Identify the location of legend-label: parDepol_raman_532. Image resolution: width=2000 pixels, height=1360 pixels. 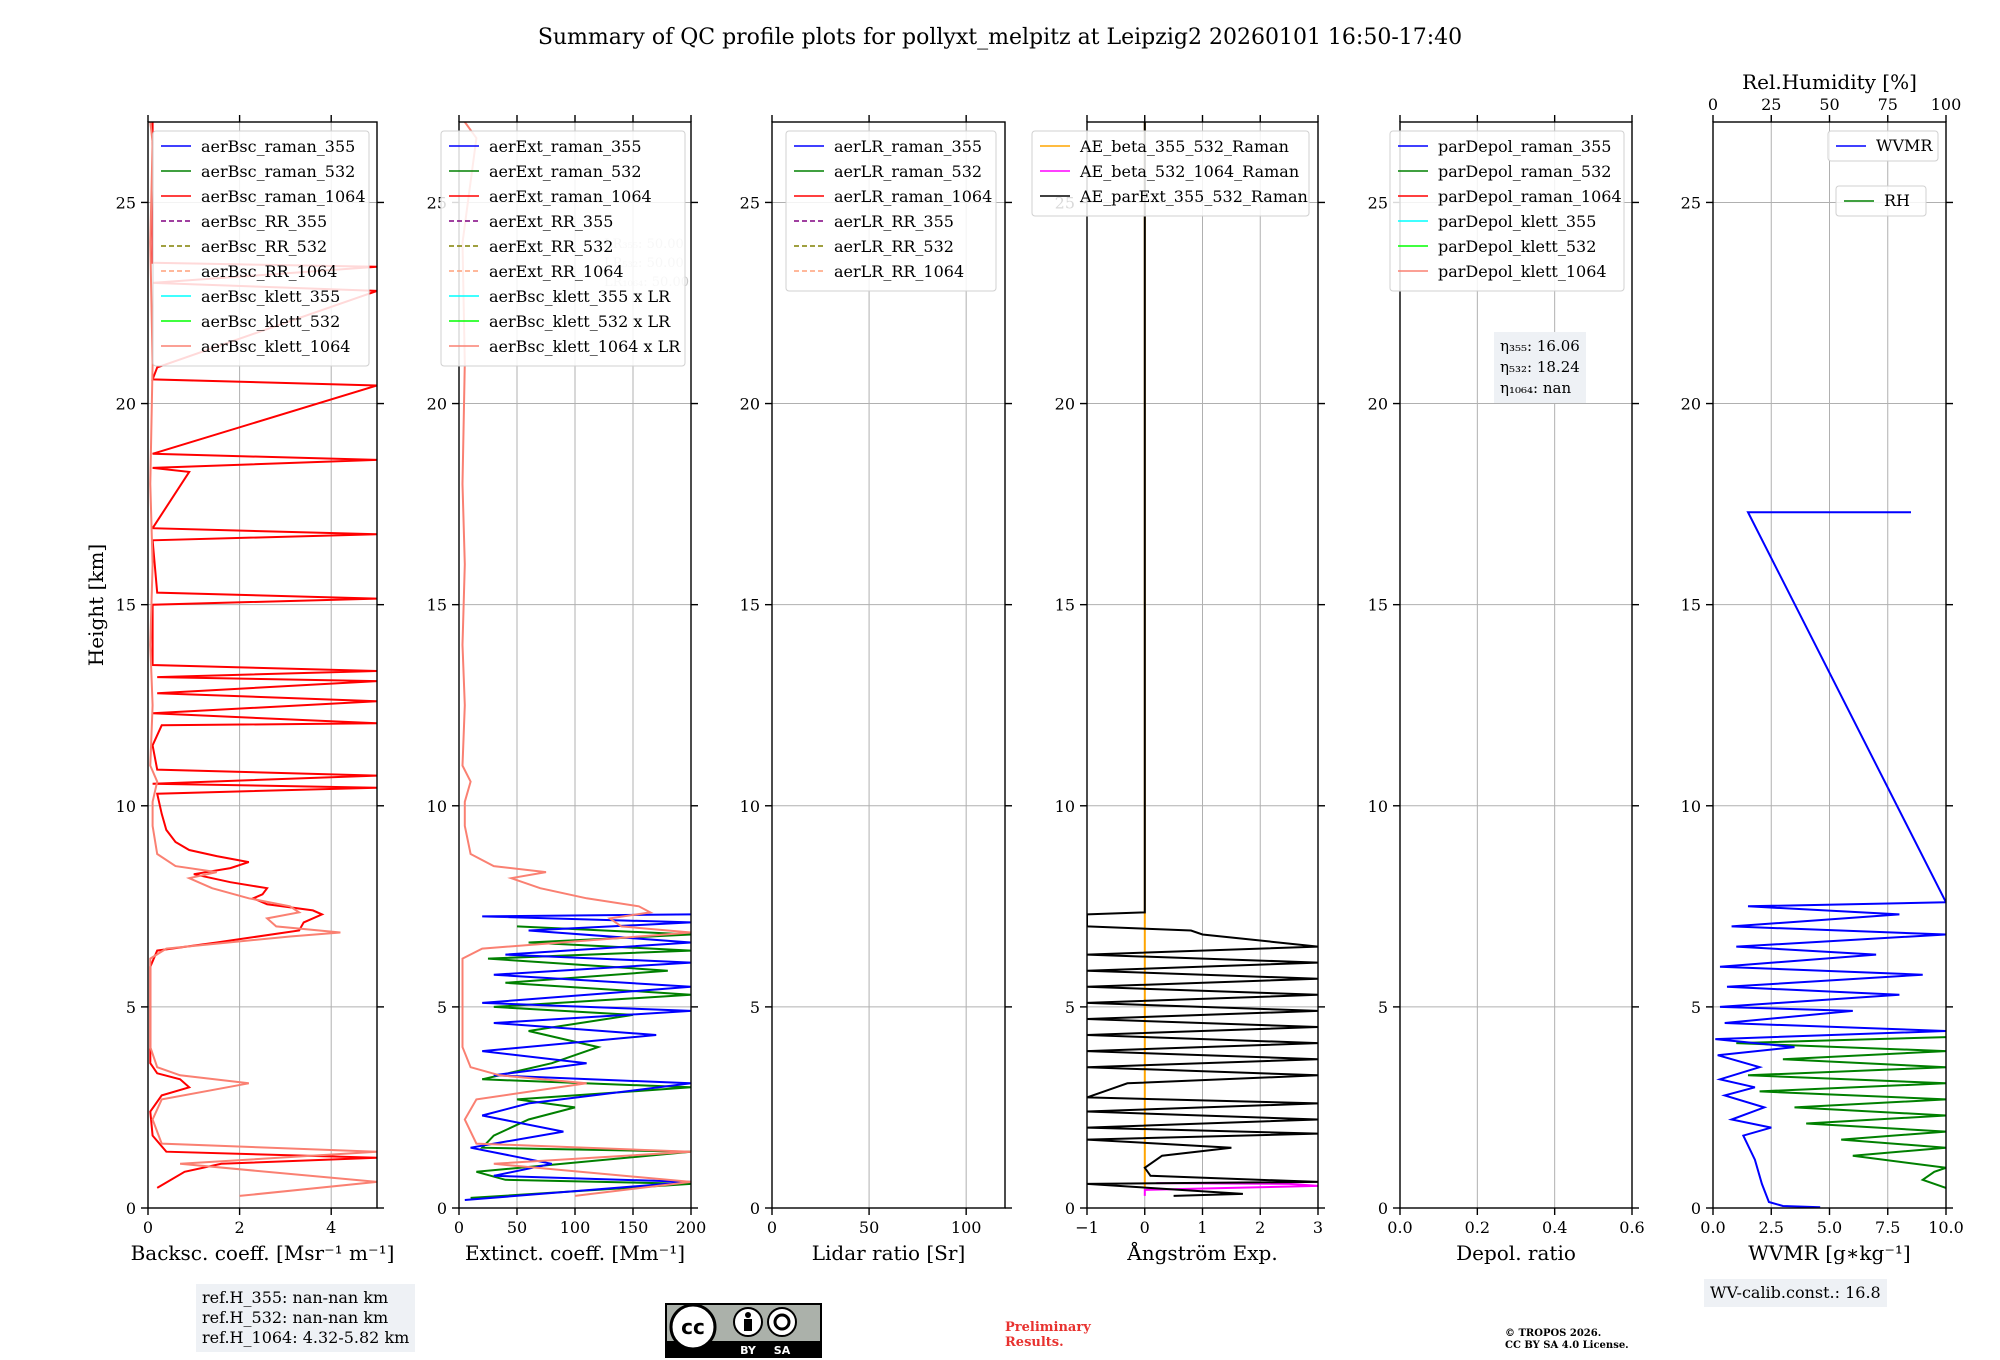
(1524, 171).